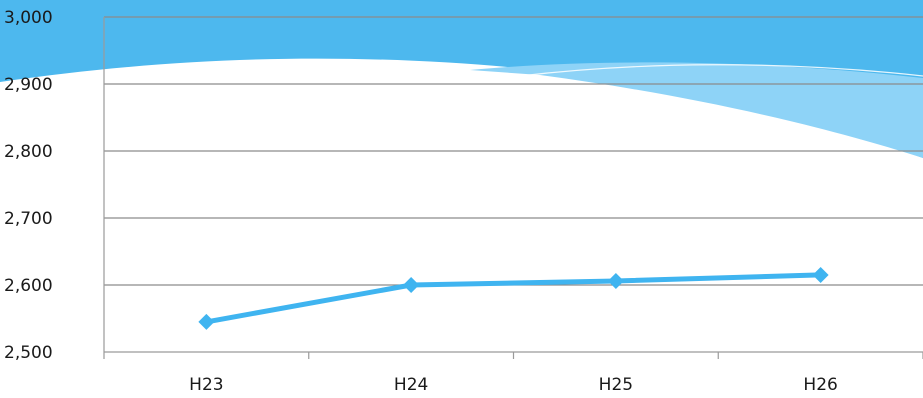 The height and width of the screenshot is (398, 923). What do you see at coordinates (28, 219) in the screenshot?
I see `y-tick-label: 2,700` at bounding box center [28, 219].